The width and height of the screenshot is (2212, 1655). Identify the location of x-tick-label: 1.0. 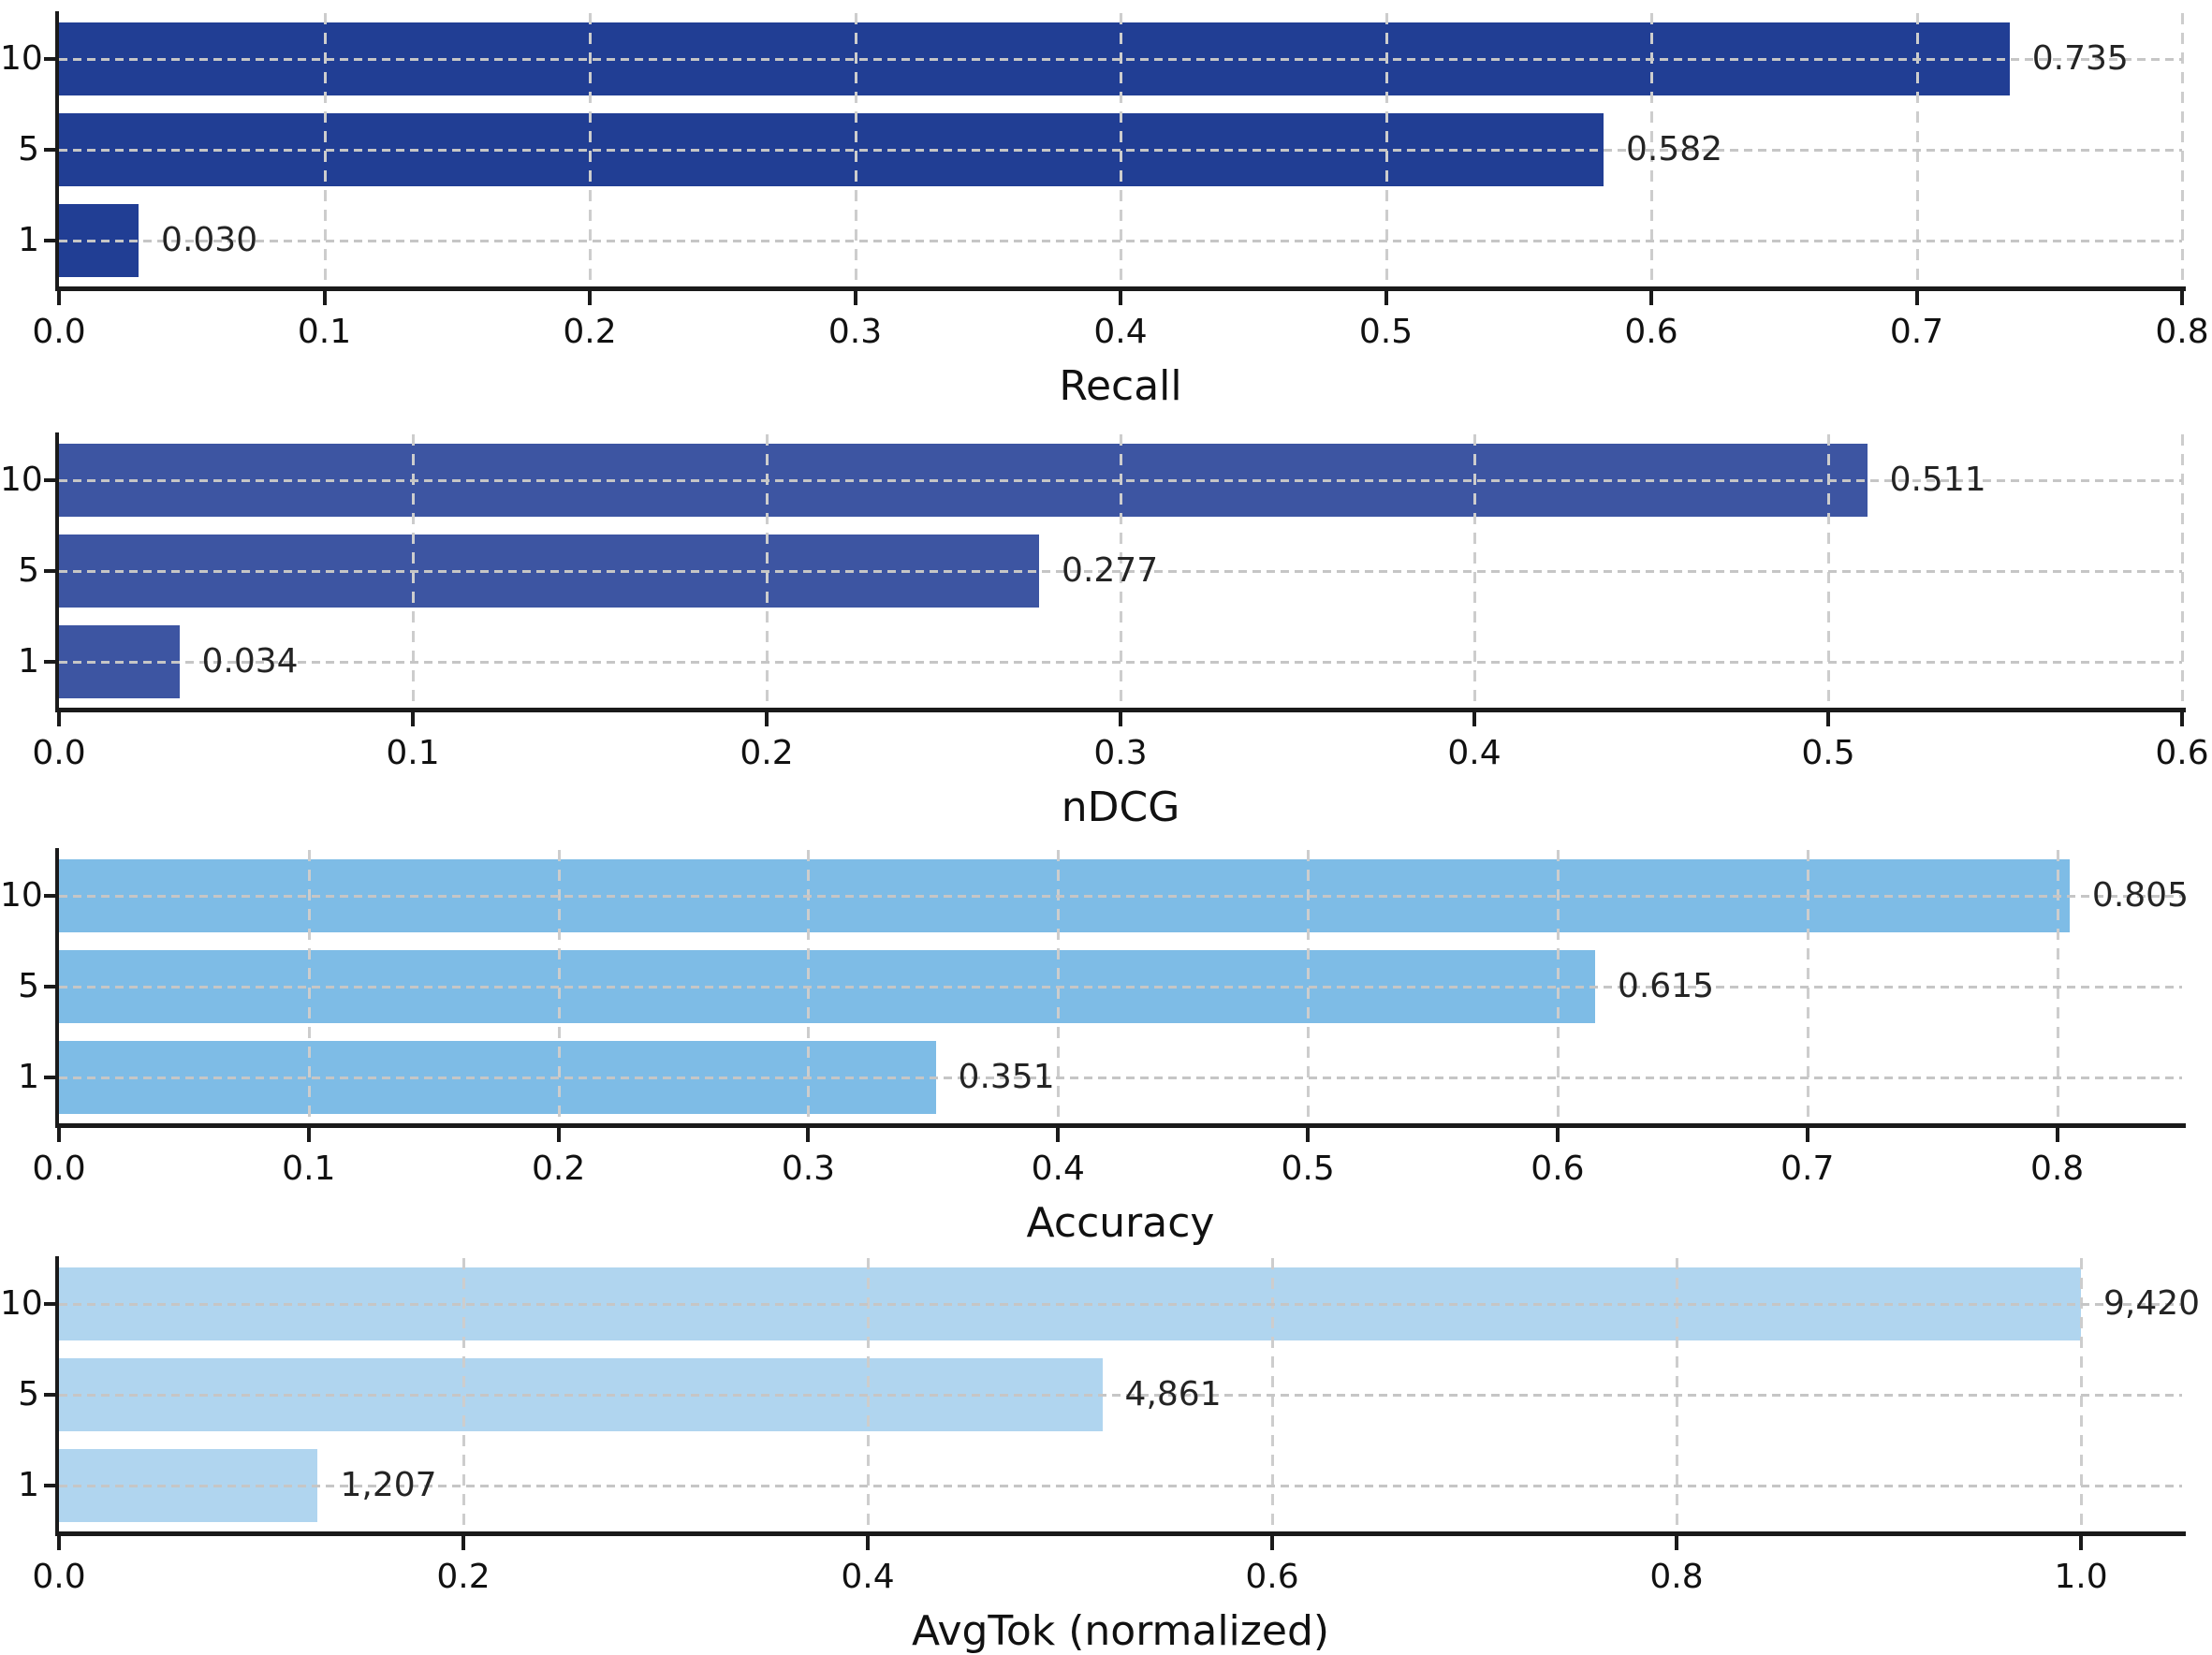
(2081, 1577).